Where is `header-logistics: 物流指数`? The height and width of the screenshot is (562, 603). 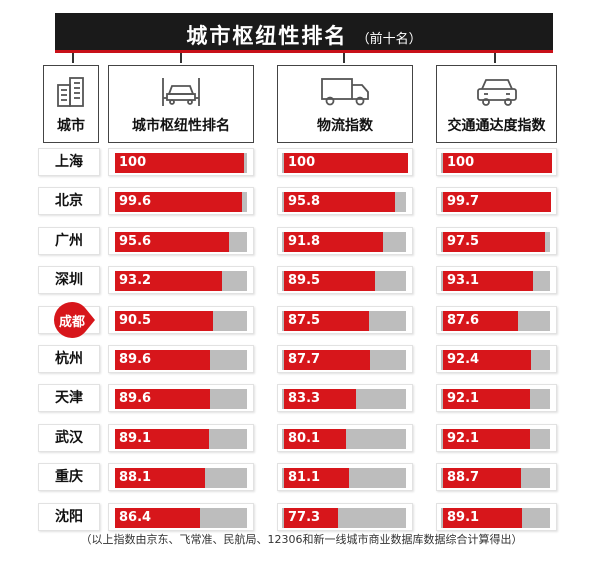
header-logistics: 物流指数 is located at coordinates (345, 104).